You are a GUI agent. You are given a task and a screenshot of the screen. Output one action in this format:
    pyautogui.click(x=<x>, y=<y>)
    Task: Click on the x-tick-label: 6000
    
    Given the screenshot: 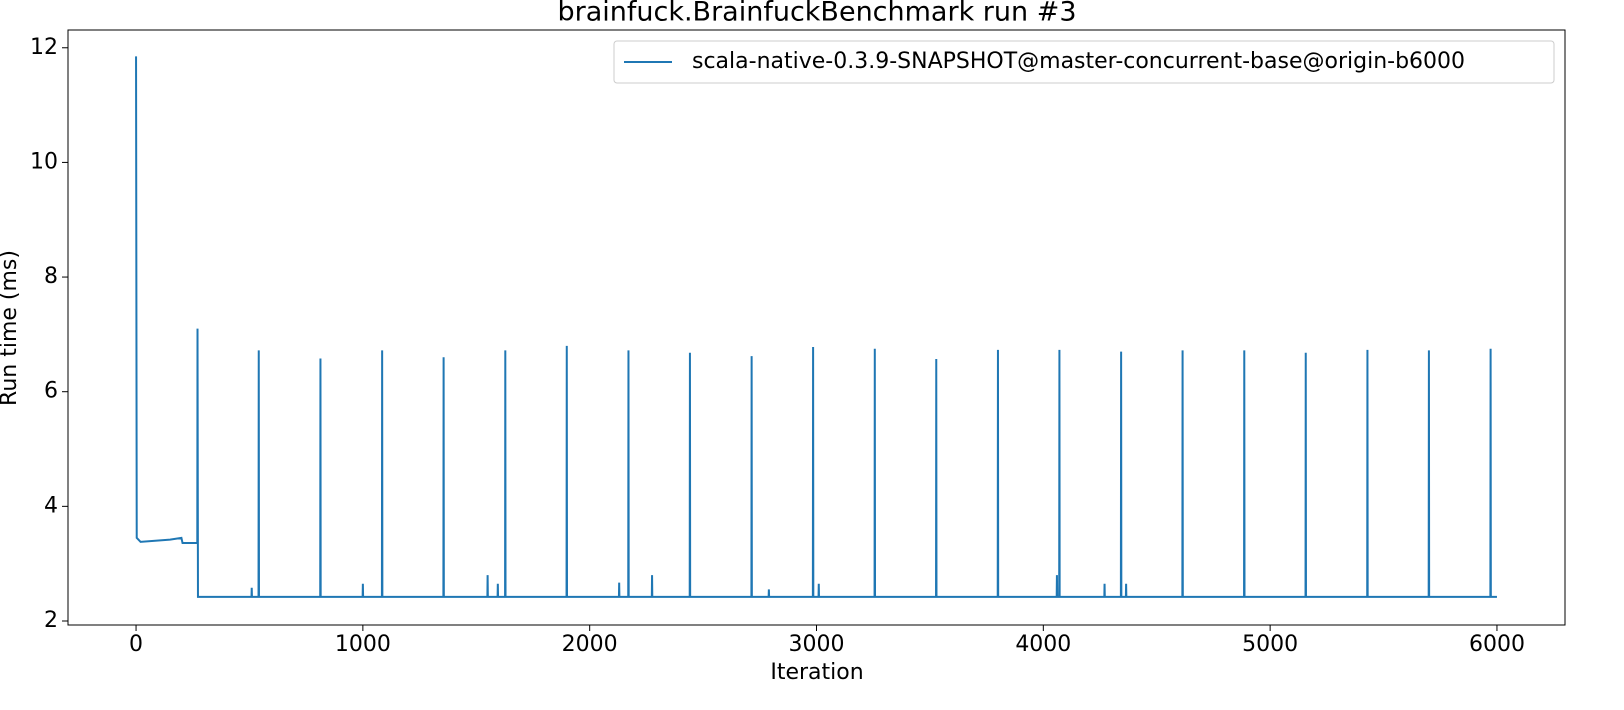 What is the action you would take?
    pyautogui.click(x=1497, y=644)
    